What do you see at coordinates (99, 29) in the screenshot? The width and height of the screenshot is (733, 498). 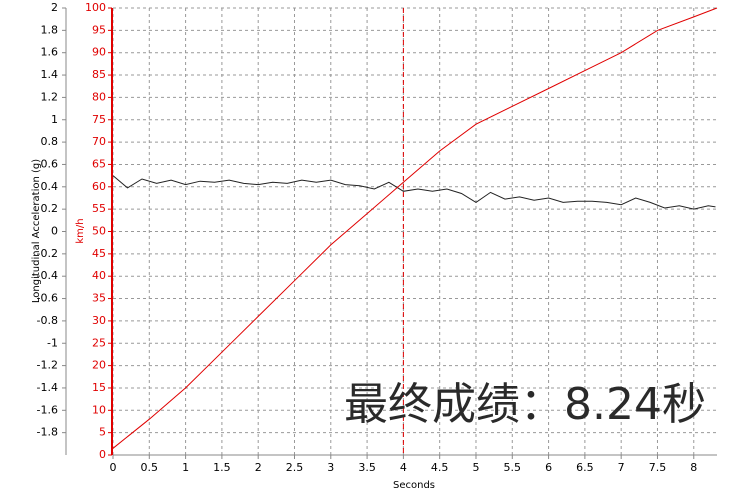 I see `y2-tick-label: 95` at bounding box center [99, 29].